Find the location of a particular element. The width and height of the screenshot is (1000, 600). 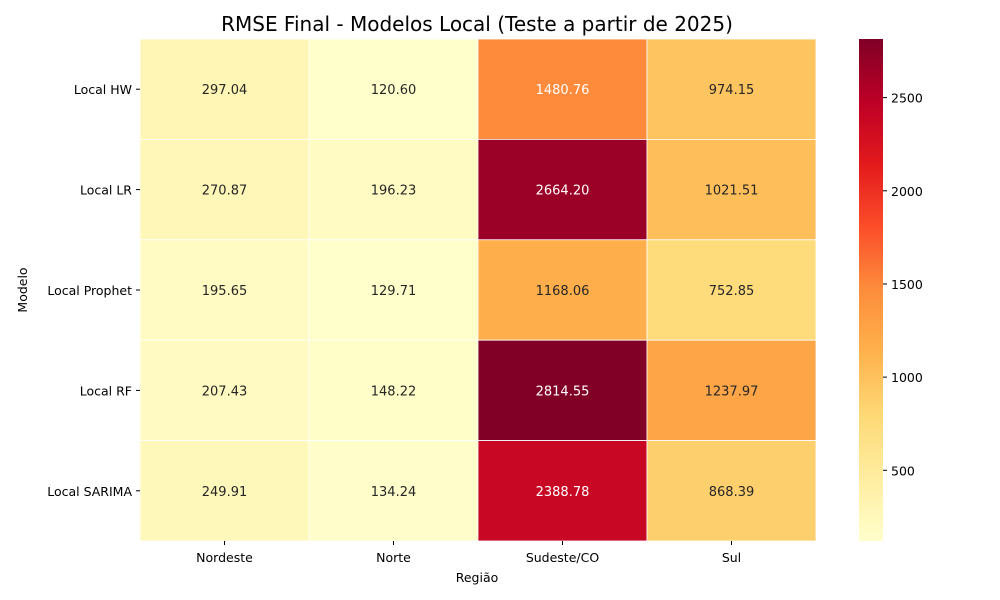

y-axis-label: Modelo is located at coordinates (22, 289).